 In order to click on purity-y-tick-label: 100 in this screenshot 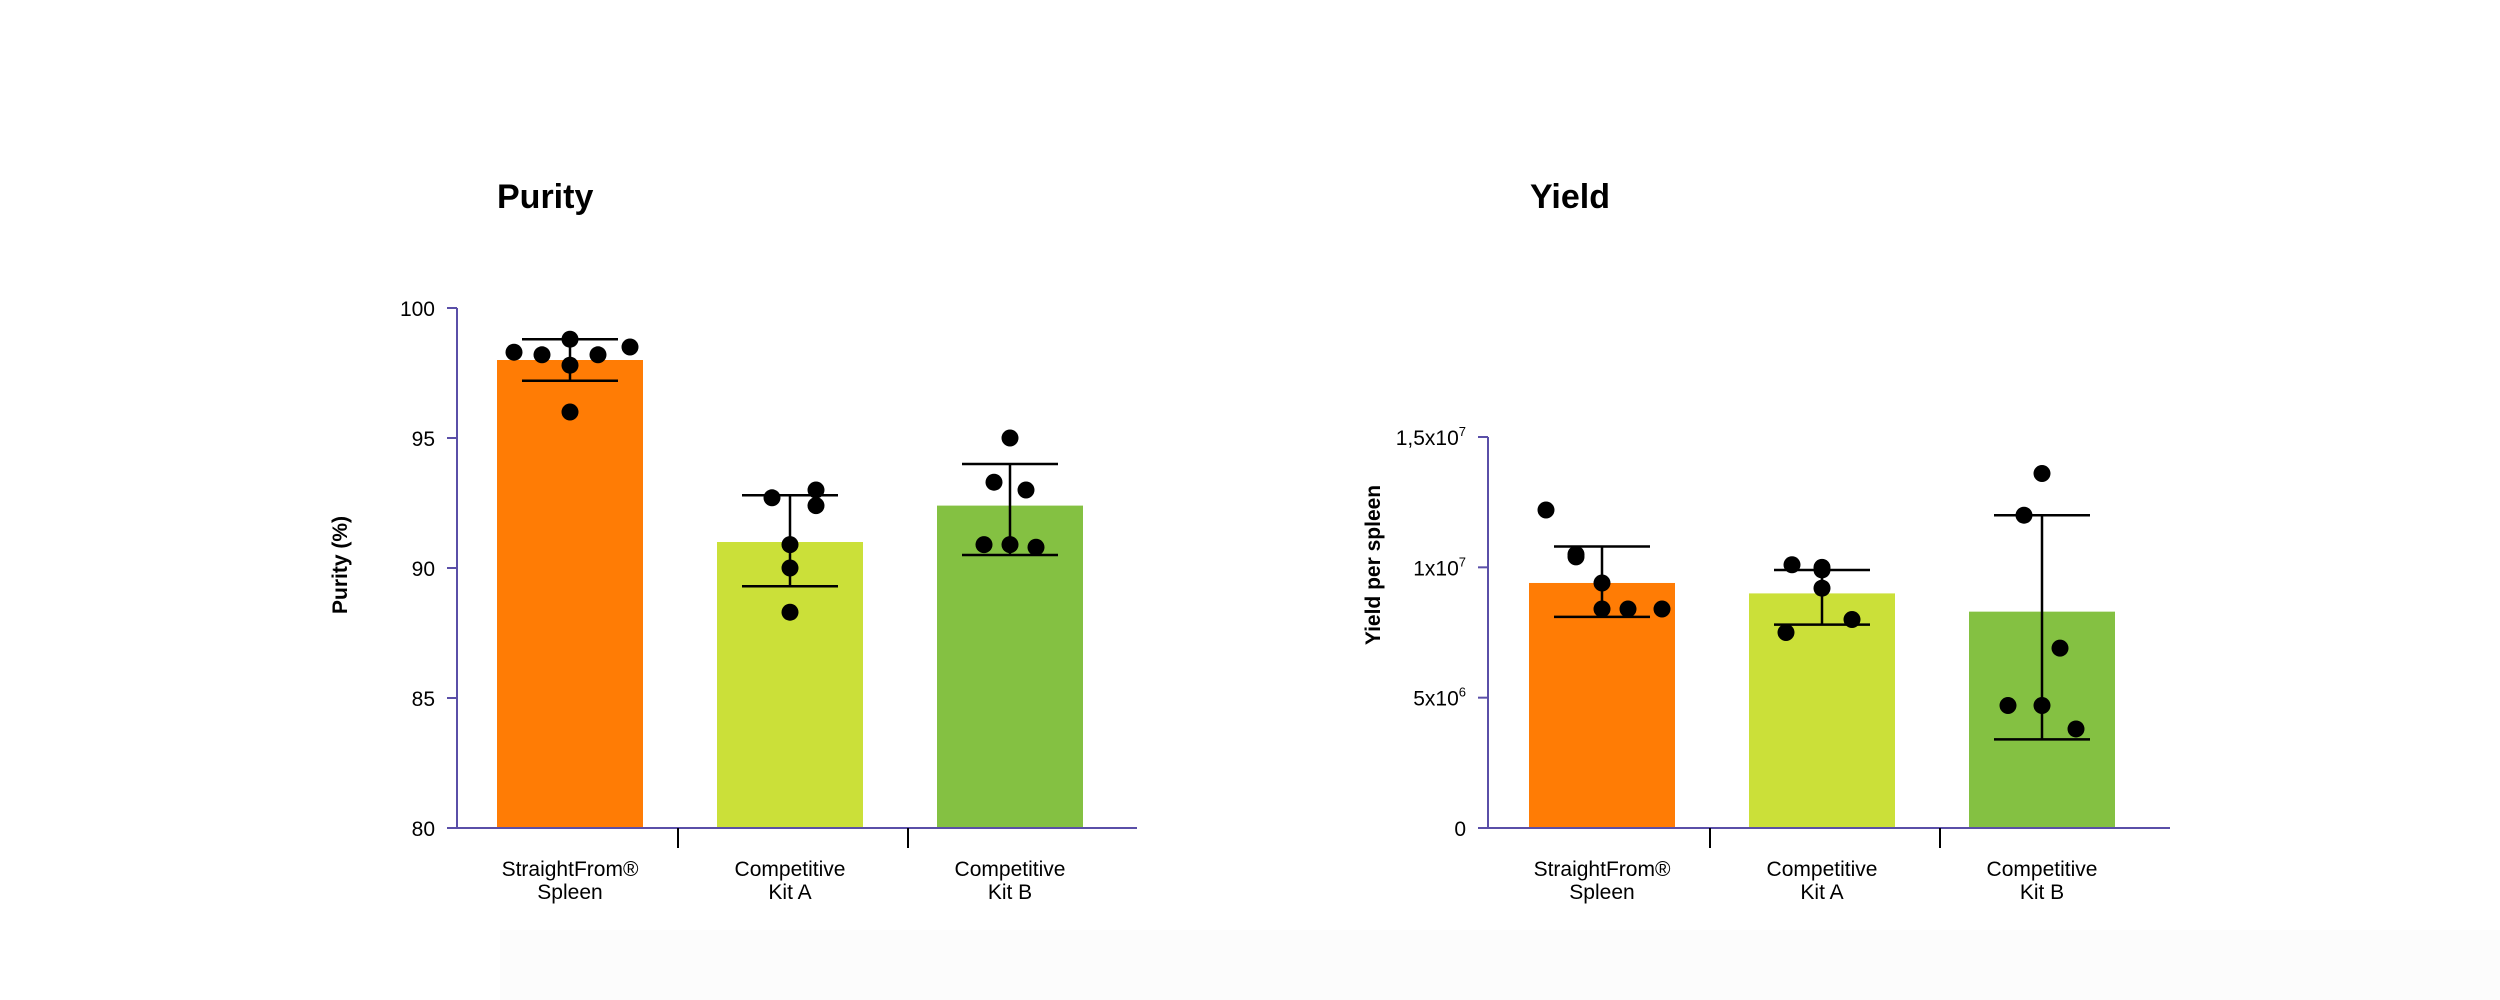, I will do `click(417, 309)`.